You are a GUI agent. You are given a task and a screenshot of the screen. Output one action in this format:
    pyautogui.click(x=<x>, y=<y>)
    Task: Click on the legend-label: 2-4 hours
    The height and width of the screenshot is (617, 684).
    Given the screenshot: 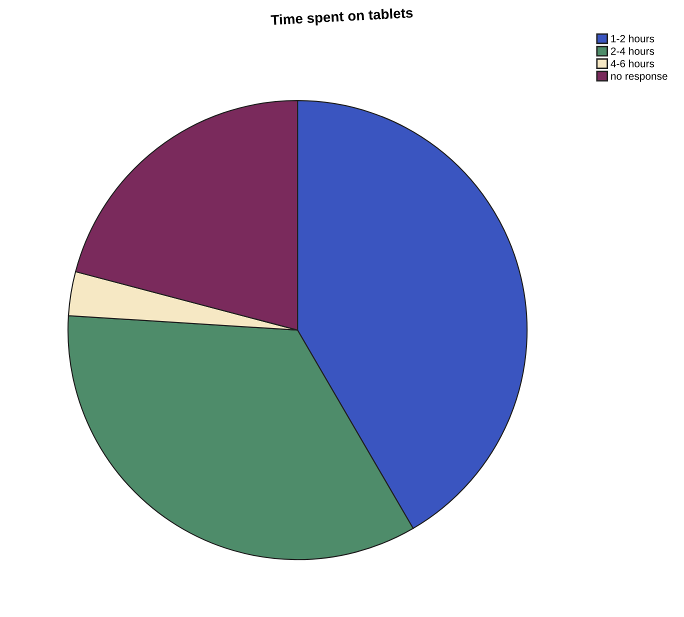 What is the action you would take?
    pyautogui.click(x=632, y=51)
    